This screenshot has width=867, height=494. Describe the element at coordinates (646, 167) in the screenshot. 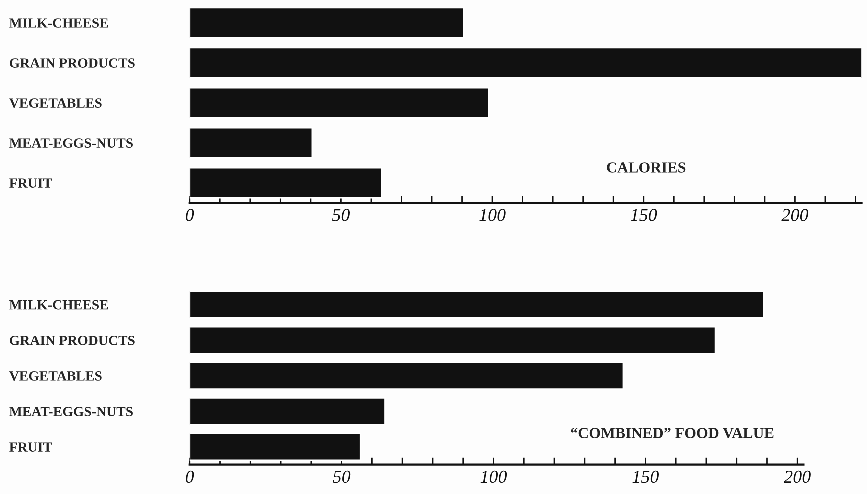

I see `x-axis-title: CALORIES` at that location.